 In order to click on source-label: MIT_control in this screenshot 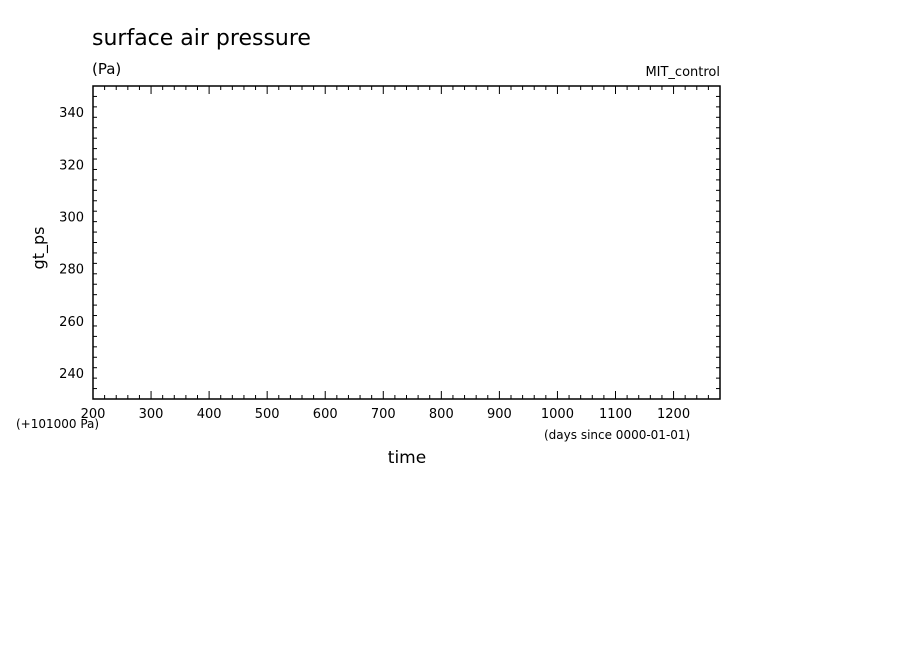, I will do `click(682, 72)`.